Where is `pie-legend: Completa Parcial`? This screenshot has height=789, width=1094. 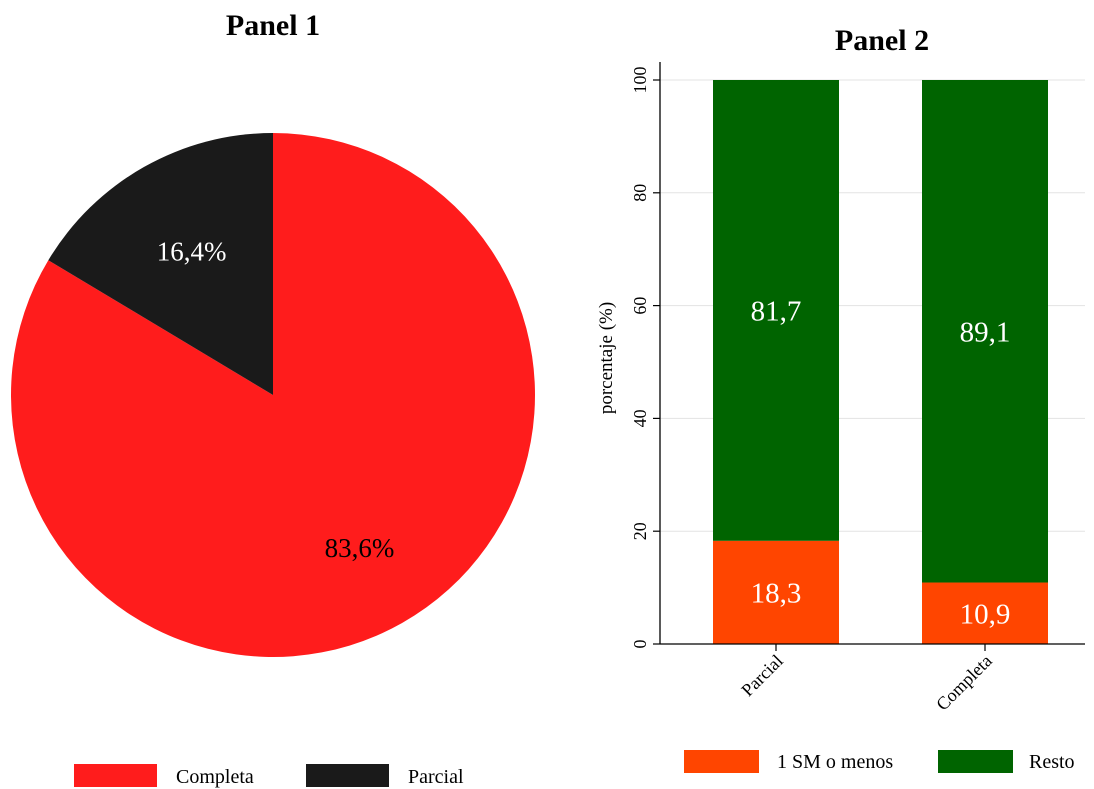 pie-legend: Completa Parcial is located at coordinates (269, 776).